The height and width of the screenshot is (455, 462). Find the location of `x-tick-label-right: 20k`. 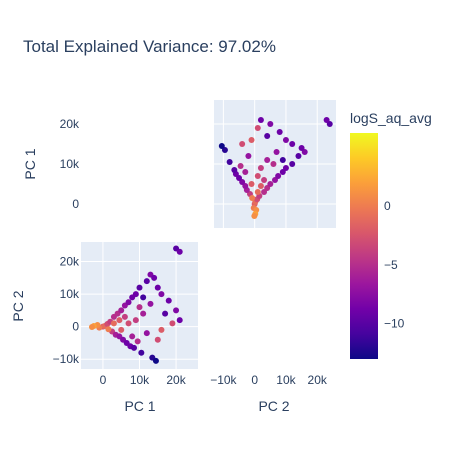

x-tick-label-right: 20k is located at coordinates (318, 380).